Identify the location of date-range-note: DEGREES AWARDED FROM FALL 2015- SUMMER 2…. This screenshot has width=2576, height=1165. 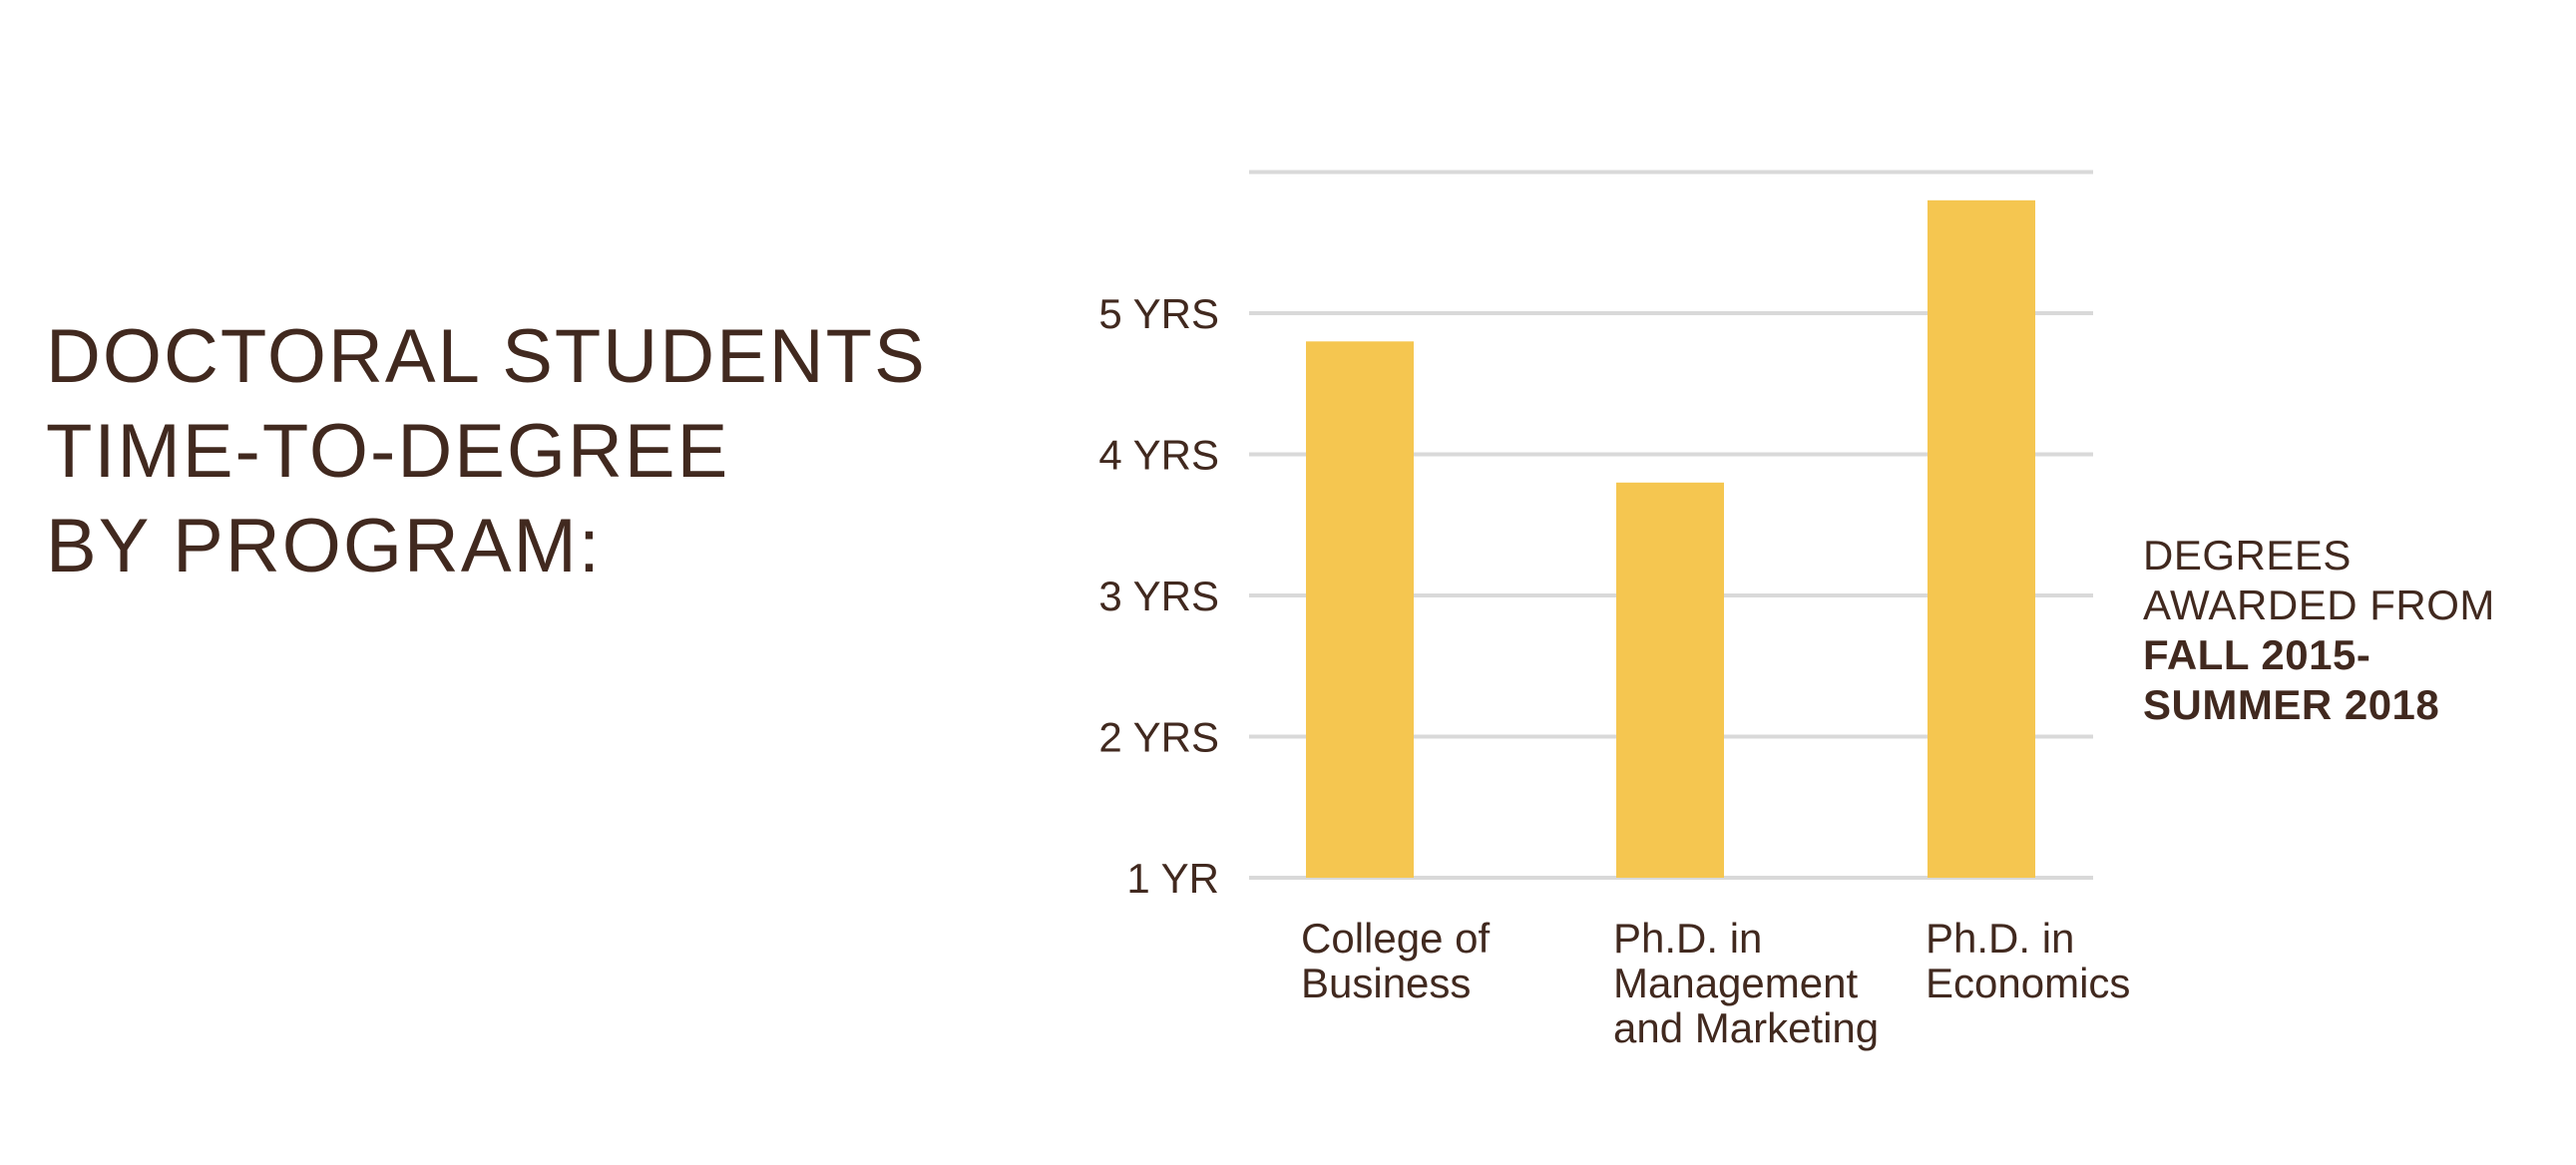
(2319, 630).